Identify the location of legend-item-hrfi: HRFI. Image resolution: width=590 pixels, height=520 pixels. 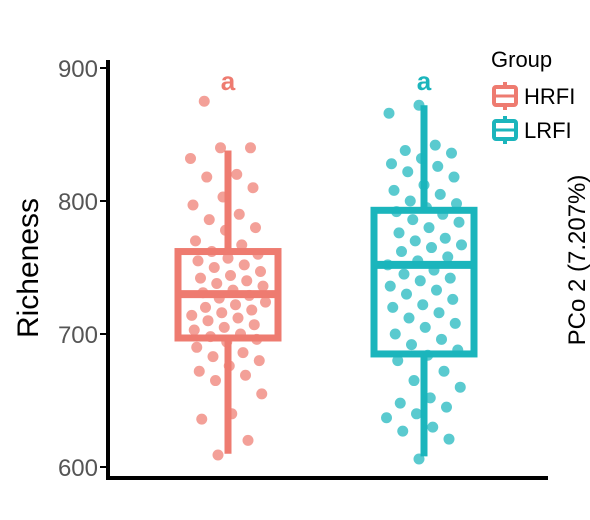
(533, 96).